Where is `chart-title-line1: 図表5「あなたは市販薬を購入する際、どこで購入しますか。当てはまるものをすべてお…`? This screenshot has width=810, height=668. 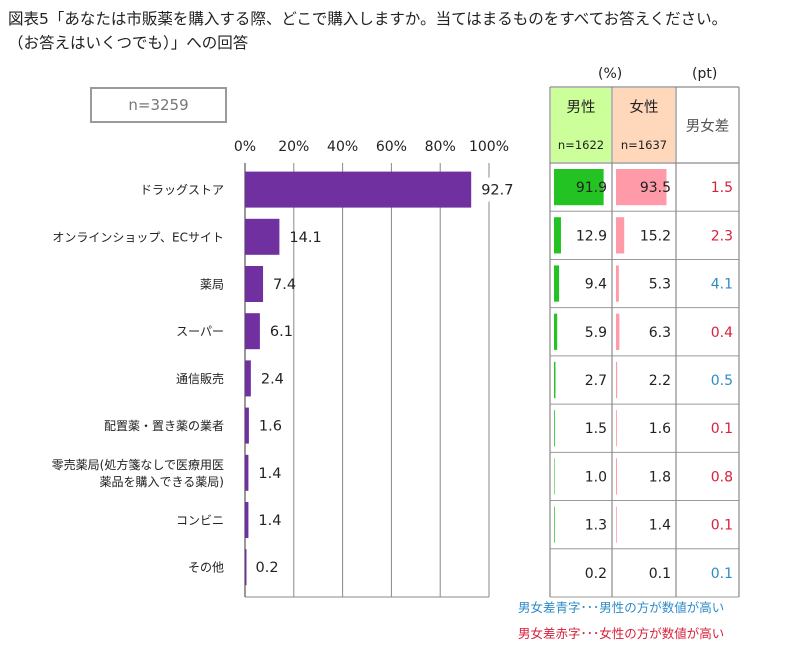
chart-title-line1: 図表5「あなたは市販薬を購入する際、どこで購入しますか。当てはまるものをすべてお… is located at coordinates (368, 19).